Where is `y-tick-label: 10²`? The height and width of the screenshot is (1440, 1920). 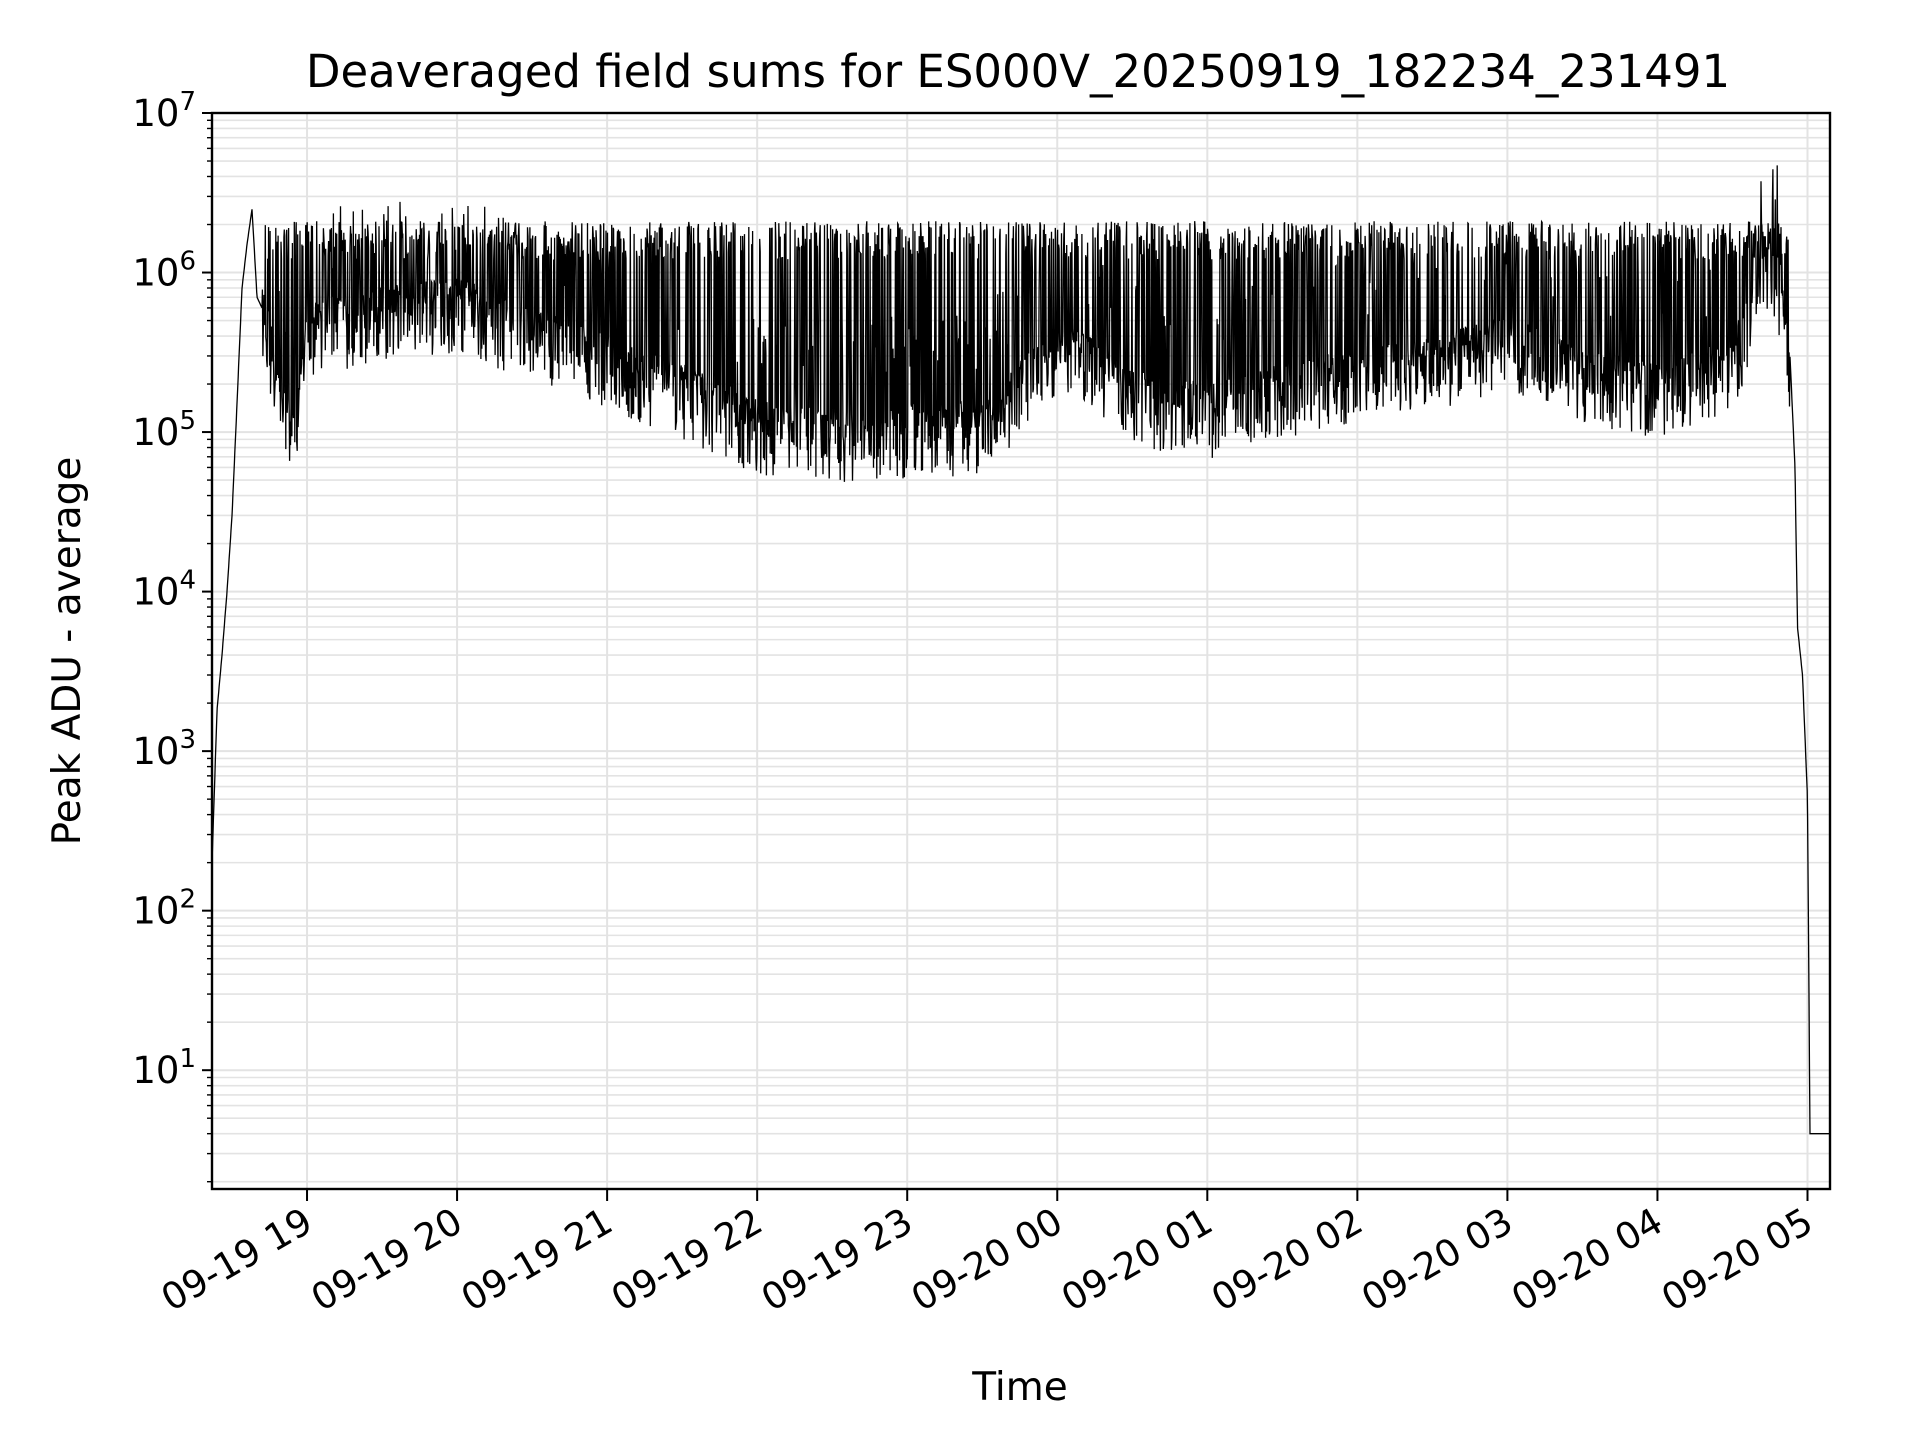
y-tick-label: 10² is located at coordinates (164, 909).